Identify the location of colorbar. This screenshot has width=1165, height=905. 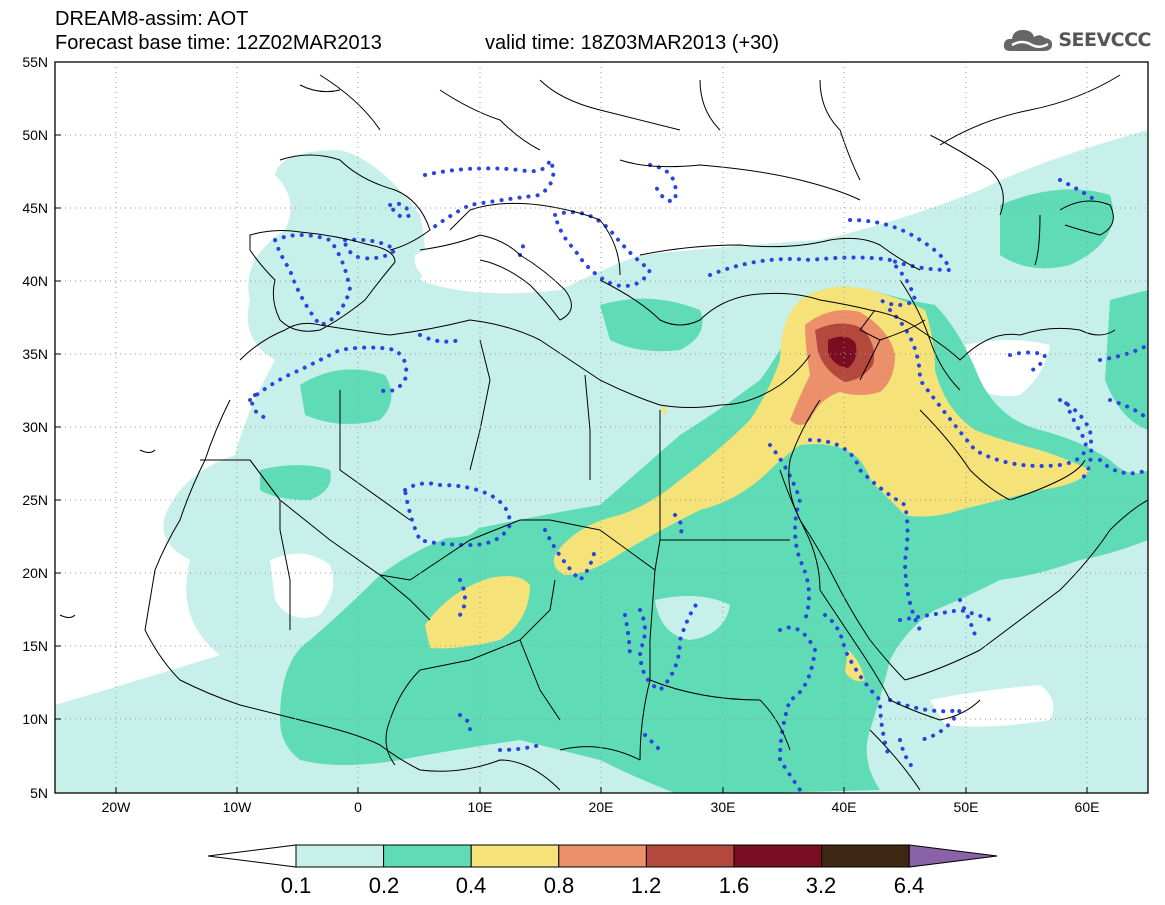
(602, 856).